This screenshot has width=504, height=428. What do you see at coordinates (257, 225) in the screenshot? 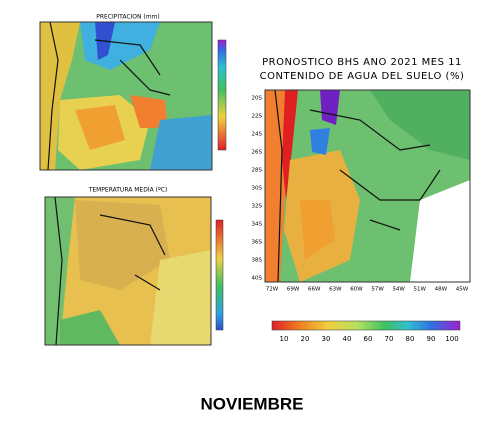
I see `y-label: 34S` at bounding box center [257, 225].